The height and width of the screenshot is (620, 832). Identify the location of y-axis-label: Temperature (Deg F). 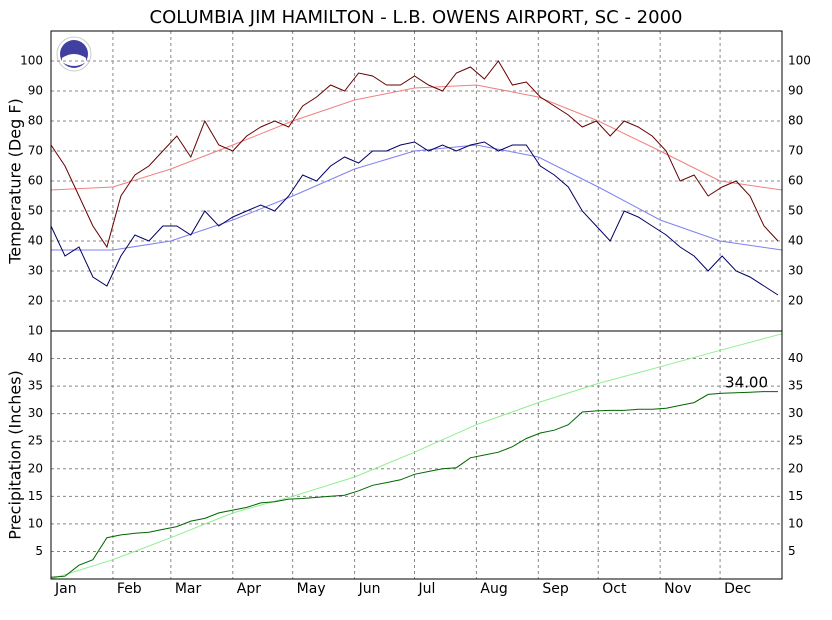
(15, 181).